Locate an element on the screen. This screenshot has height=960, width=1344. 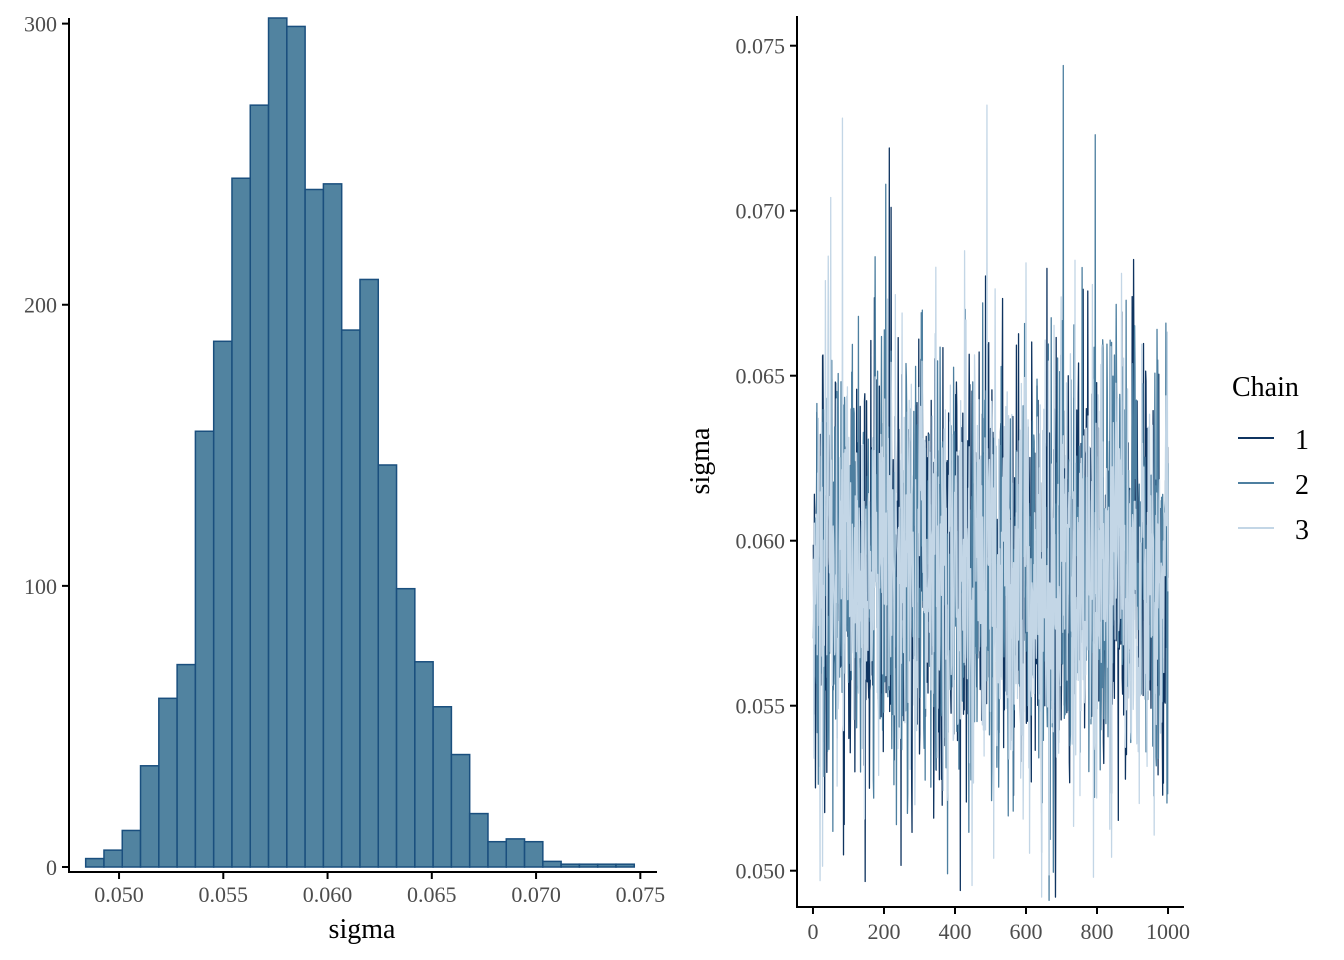
histogram-y-tick-label: 100 is located at coordinates (40, 586).